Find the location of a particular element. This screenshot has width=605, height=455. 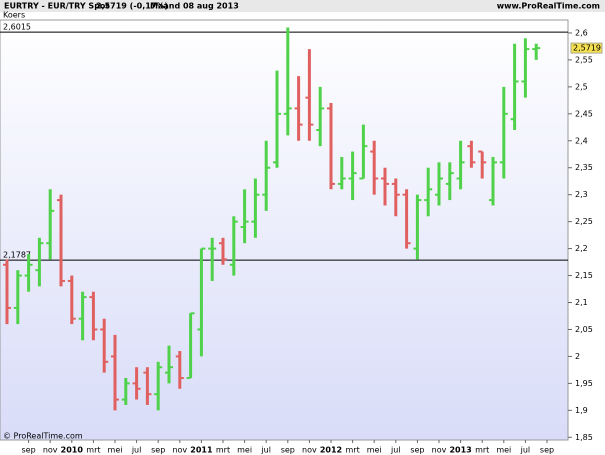

y-tick-label: 2,05 is located at coordinates (584, 329).